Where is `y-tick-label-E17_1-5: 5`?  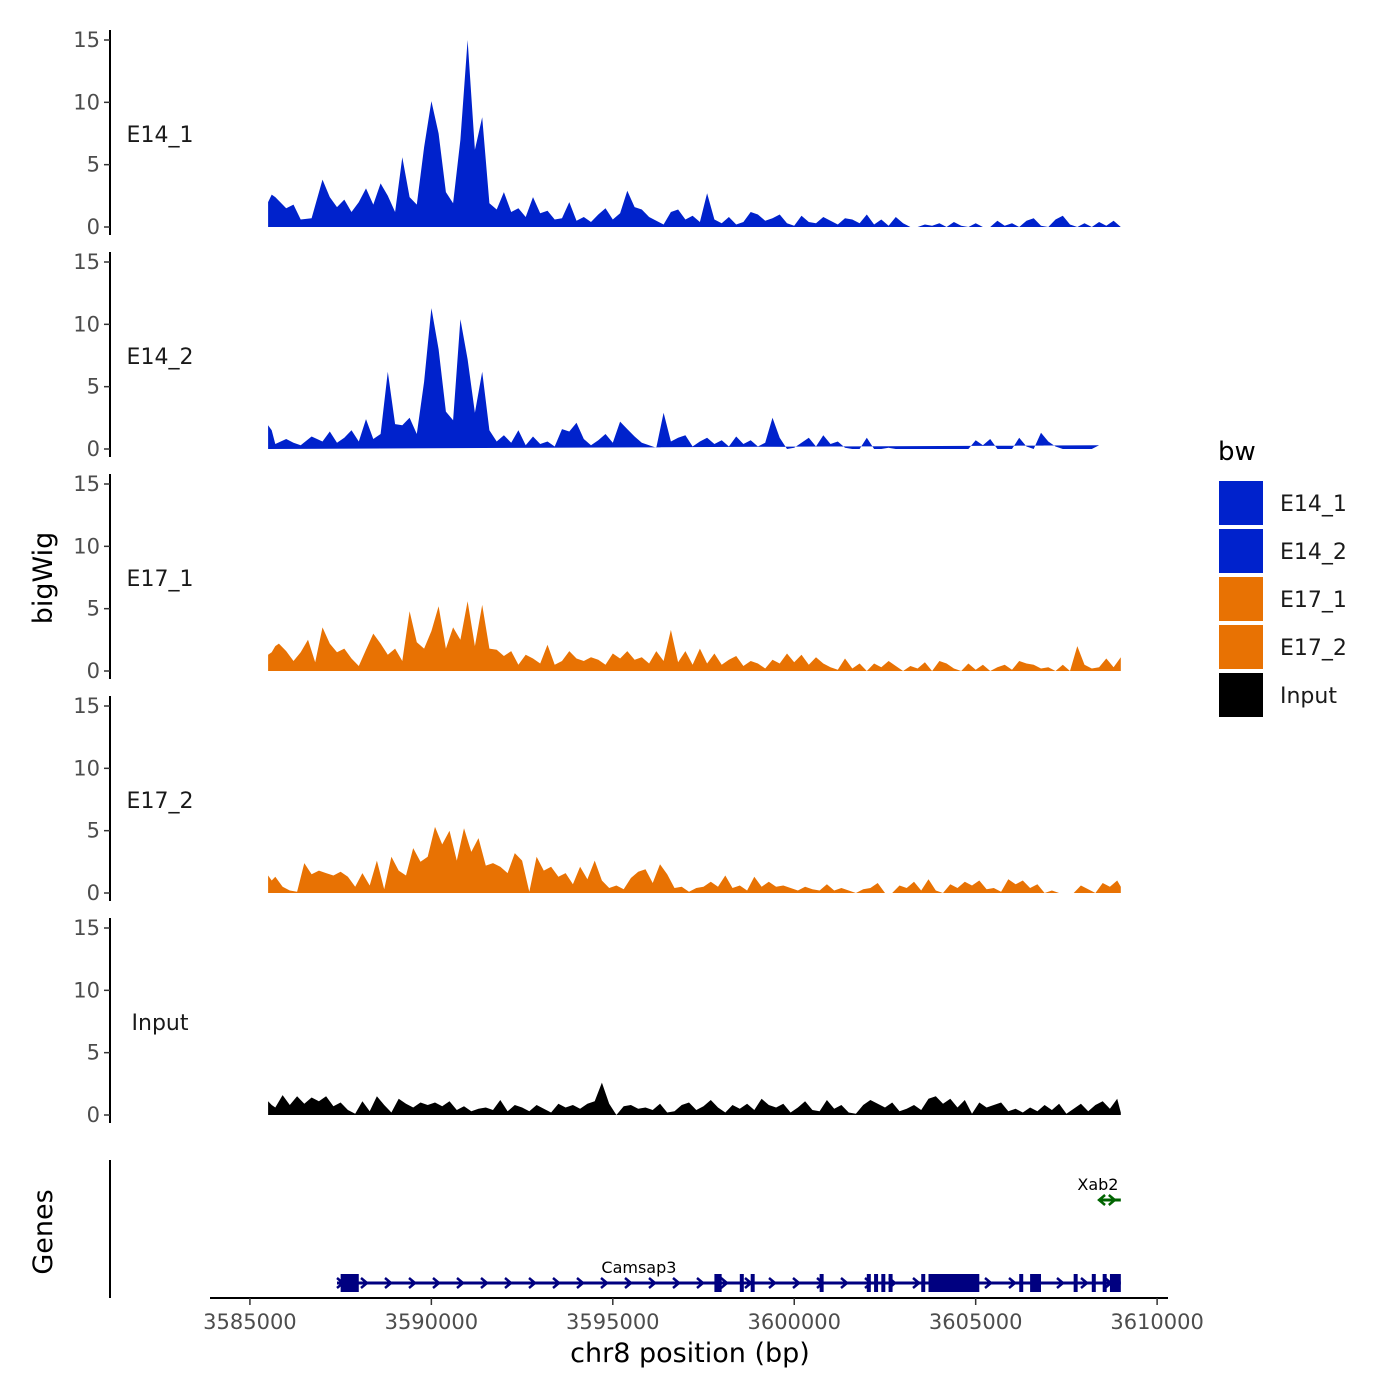
y-tick-label-E17_1-5: 5 is located at coordinates (93, 609).